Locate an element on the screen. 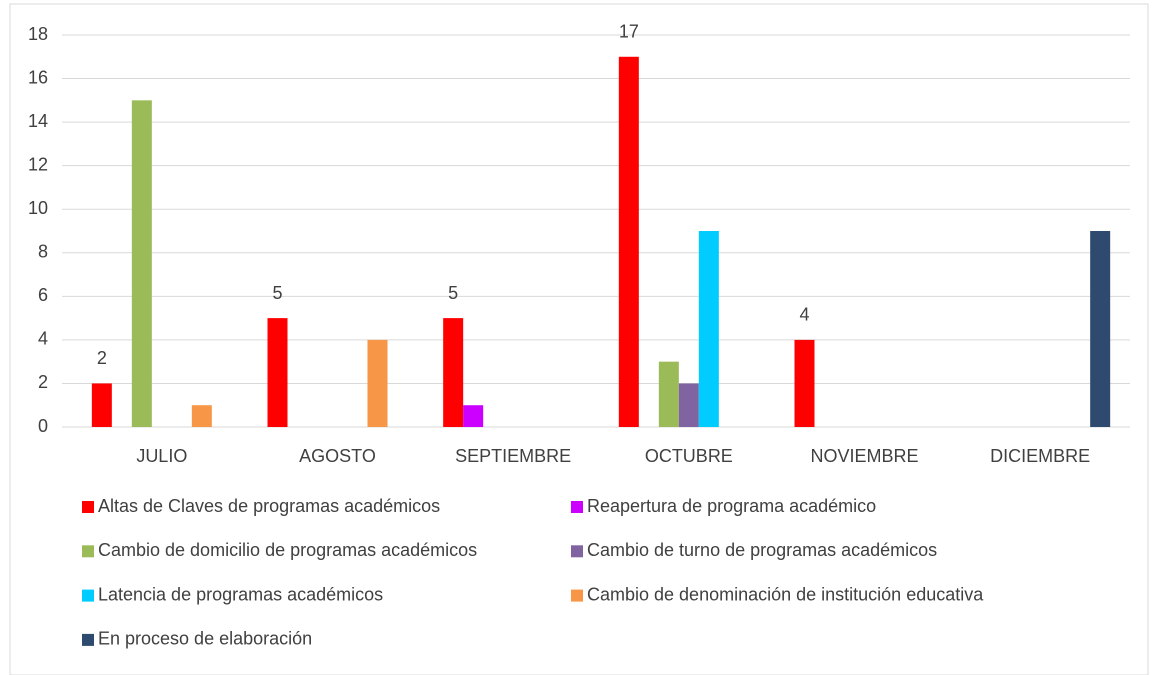 This screenshot has height=675, width=1152. legend-label: Reapertura de programa académico is located at coordinates (731, 506).